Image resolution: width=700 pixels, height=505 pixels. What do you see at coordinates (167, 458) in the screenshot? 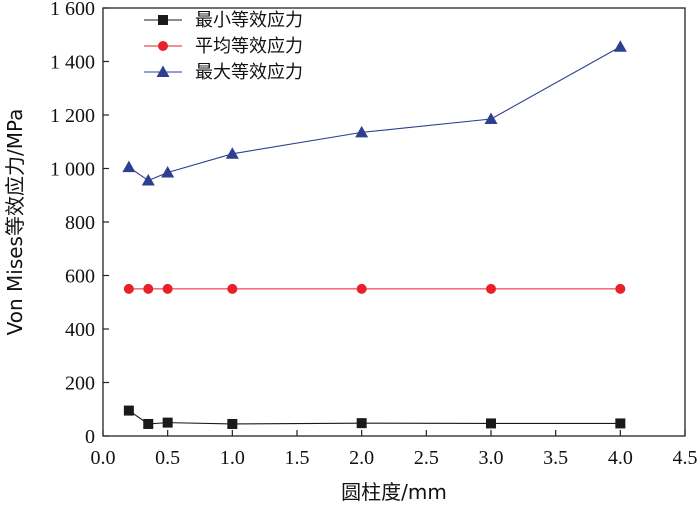
I see `x-tick-label: 0.5` at bounding box center [167, 458].